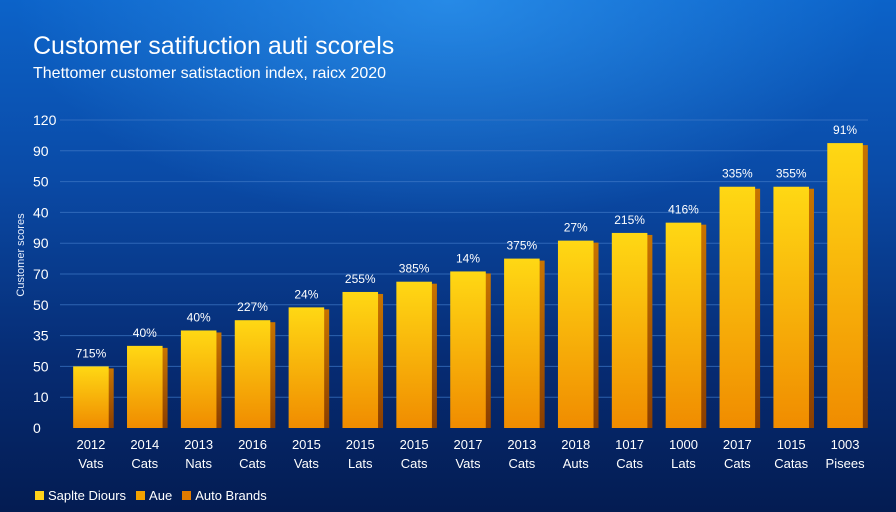 This screenshot has height=512, width=896. What do you see at coordinates (683, 444) in the screenshot?
I see `x-tick-label: 1000` at bounding box center [683, 444].